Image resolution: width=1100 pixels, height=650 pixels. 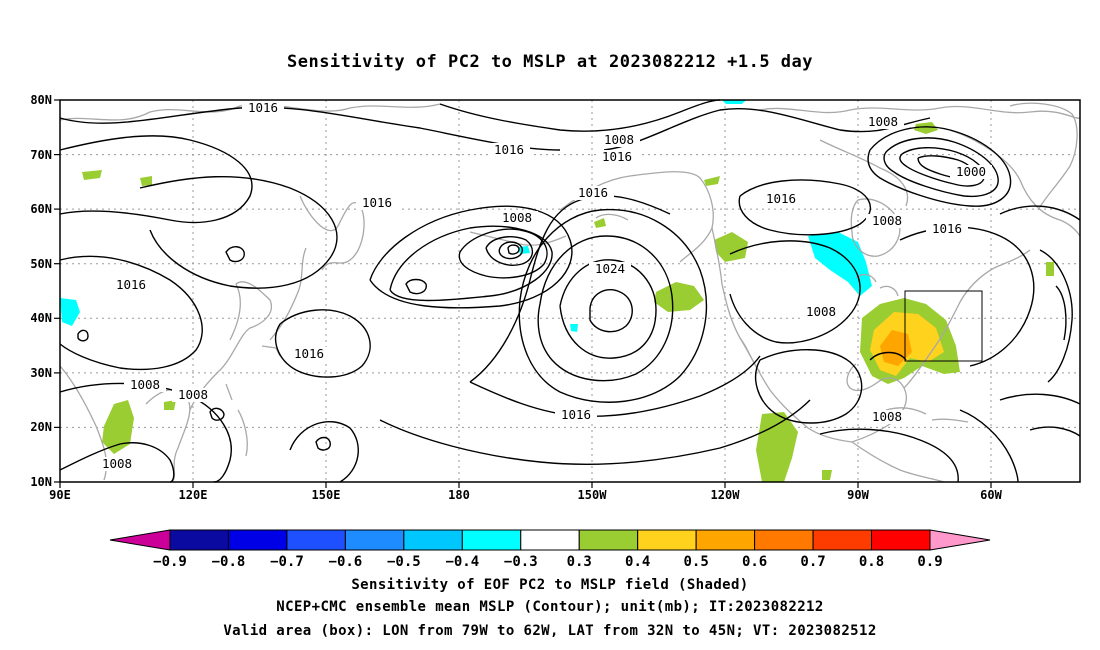 I want to click on lat-label-60n: 60N, so click(x=41, y=209).